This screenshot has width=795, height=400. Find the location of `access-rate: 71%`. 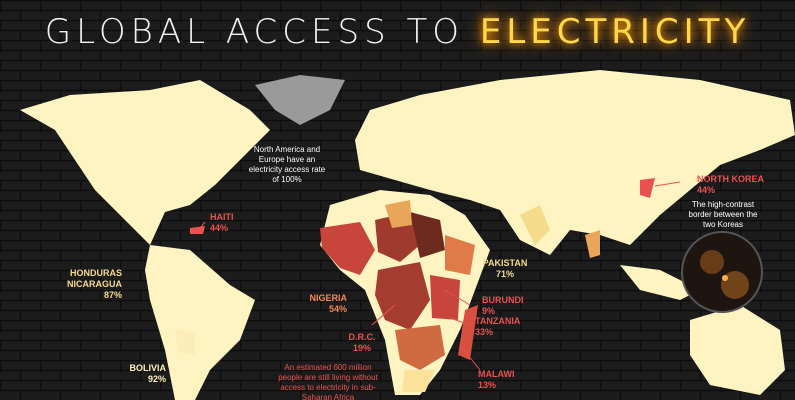

access-rate: 71% is located at coordinates (504, 274).